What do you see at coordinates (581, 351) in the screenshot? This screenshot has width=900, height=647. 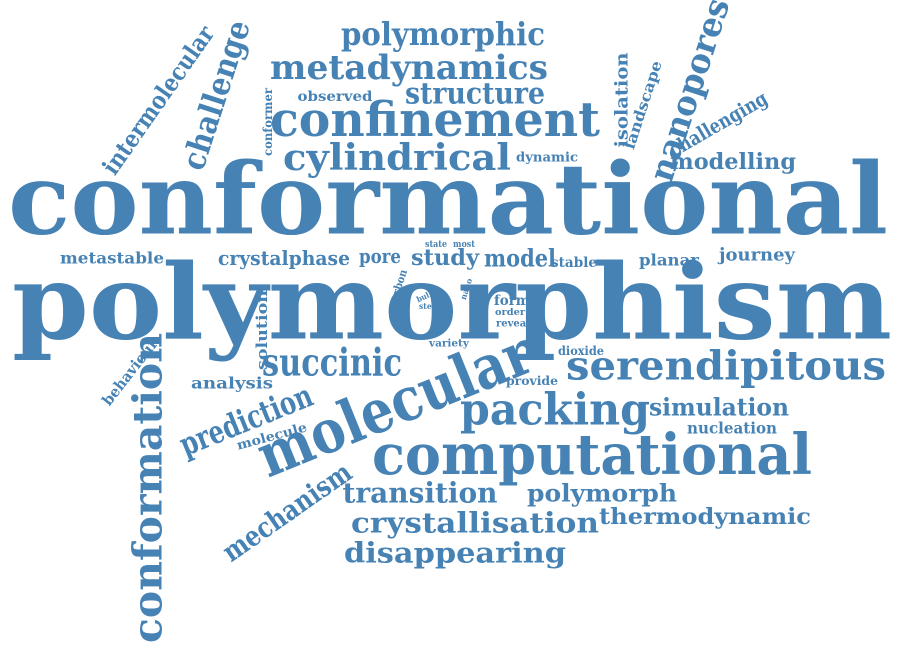 I see `word-dioxide: dioxide` at bounding box center [581, 351].